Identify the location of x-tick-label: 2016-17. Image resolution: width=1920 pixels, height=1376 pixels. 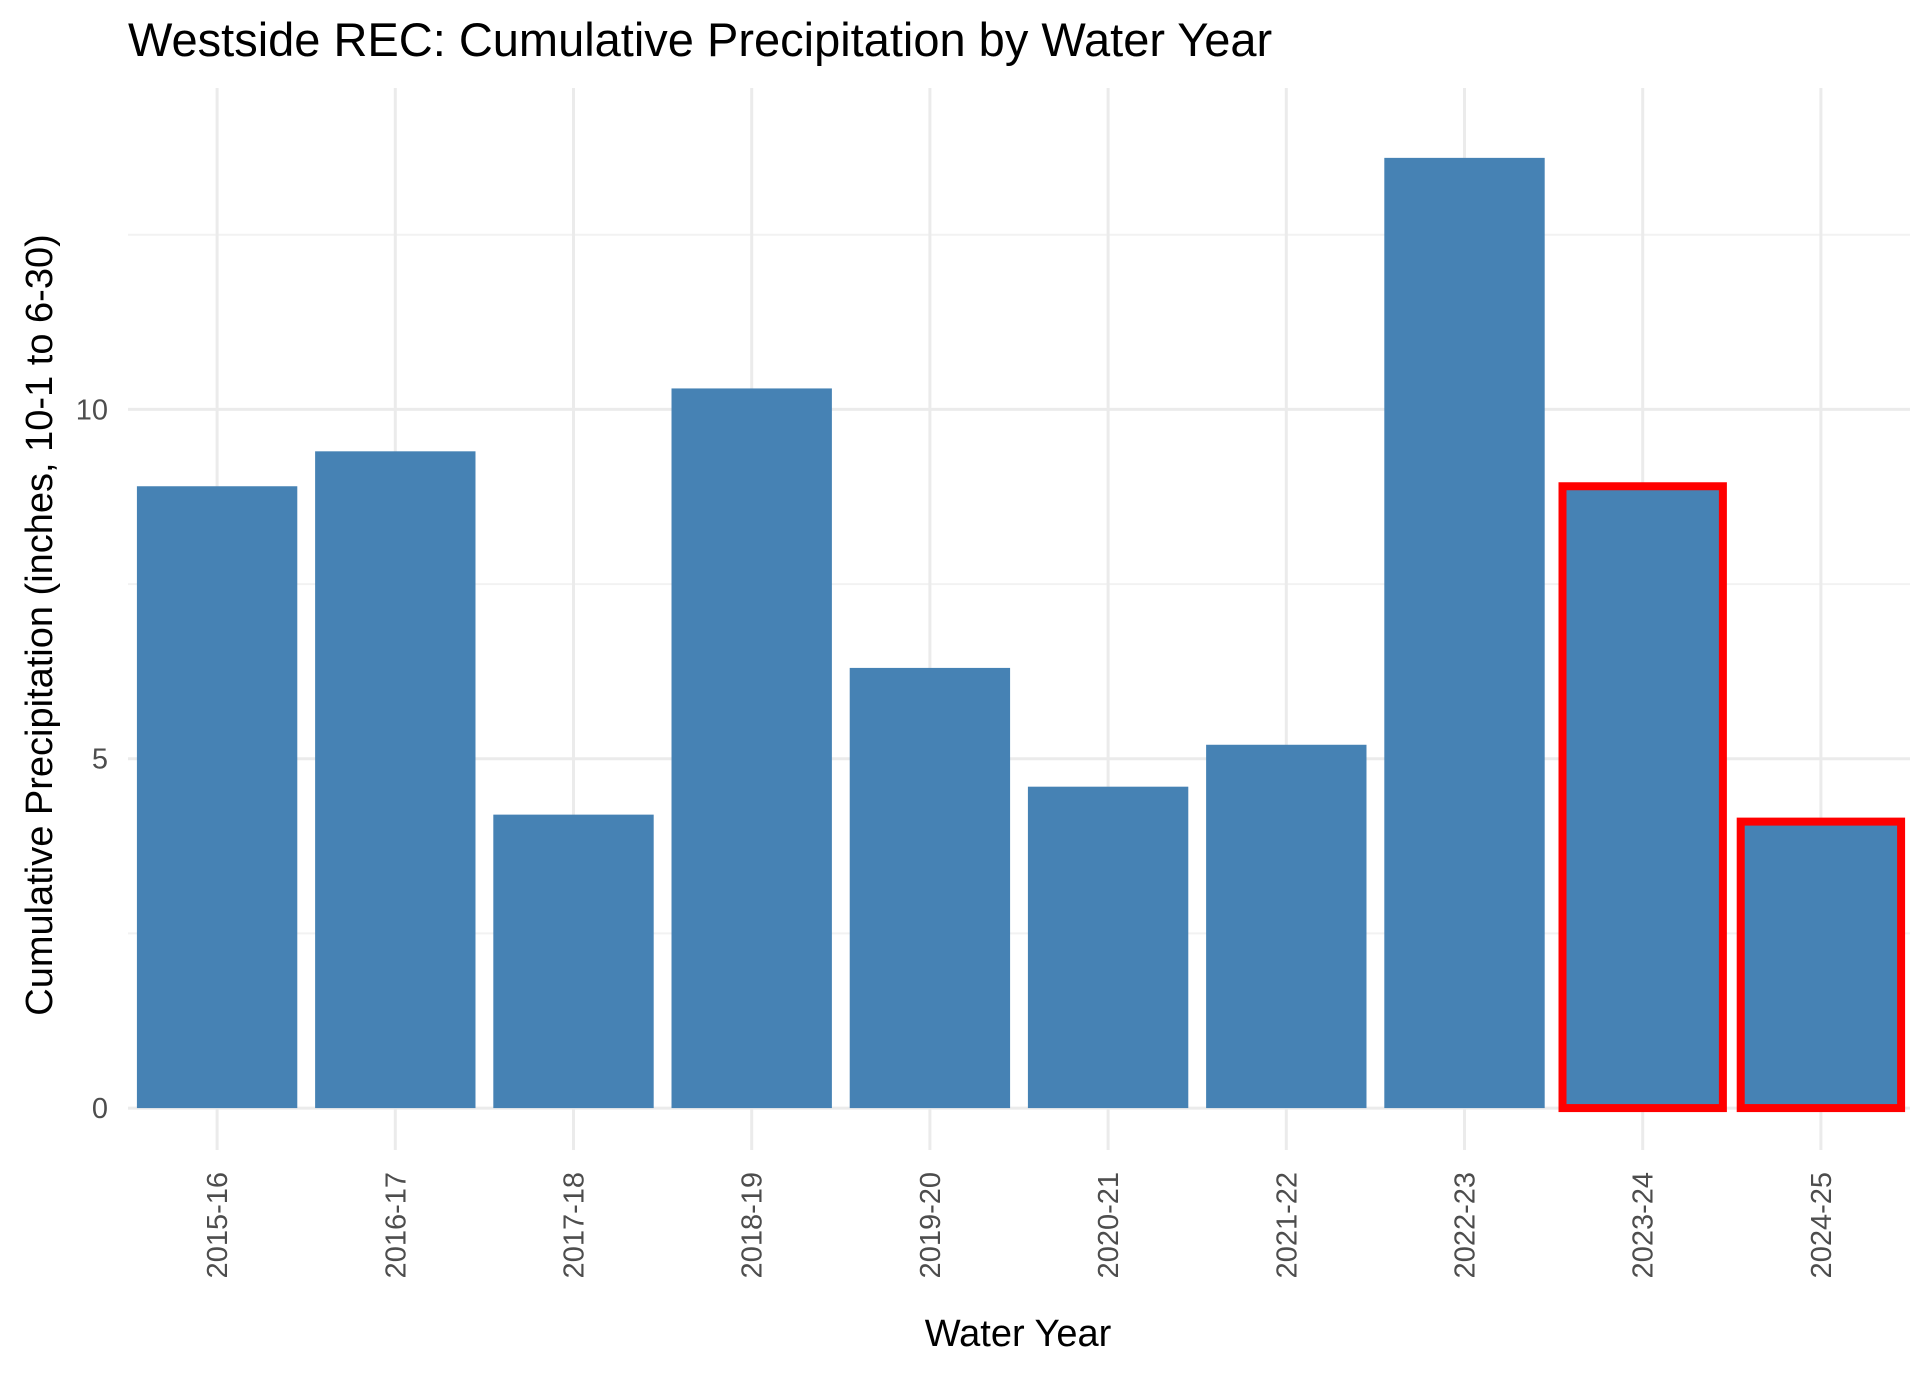
(396, 1225).